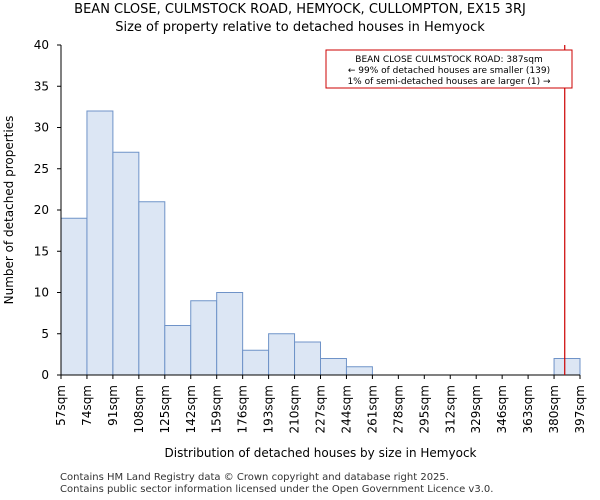 Image resolution: width=600 pixels, height=500 pixels. Describe the element at coordinates (41, 293) in the screenshot. I see `y-tick-label: 10` at that location.